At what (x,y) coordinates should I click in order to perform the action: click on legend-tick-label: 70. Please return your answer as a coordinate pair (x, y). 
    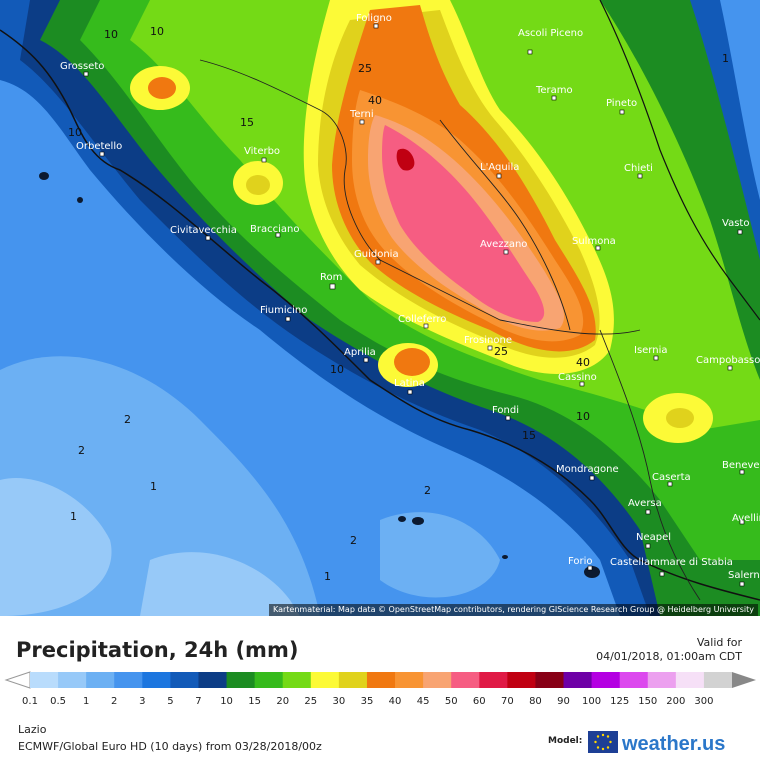
    Looking at the image, I should click on (507, 701).